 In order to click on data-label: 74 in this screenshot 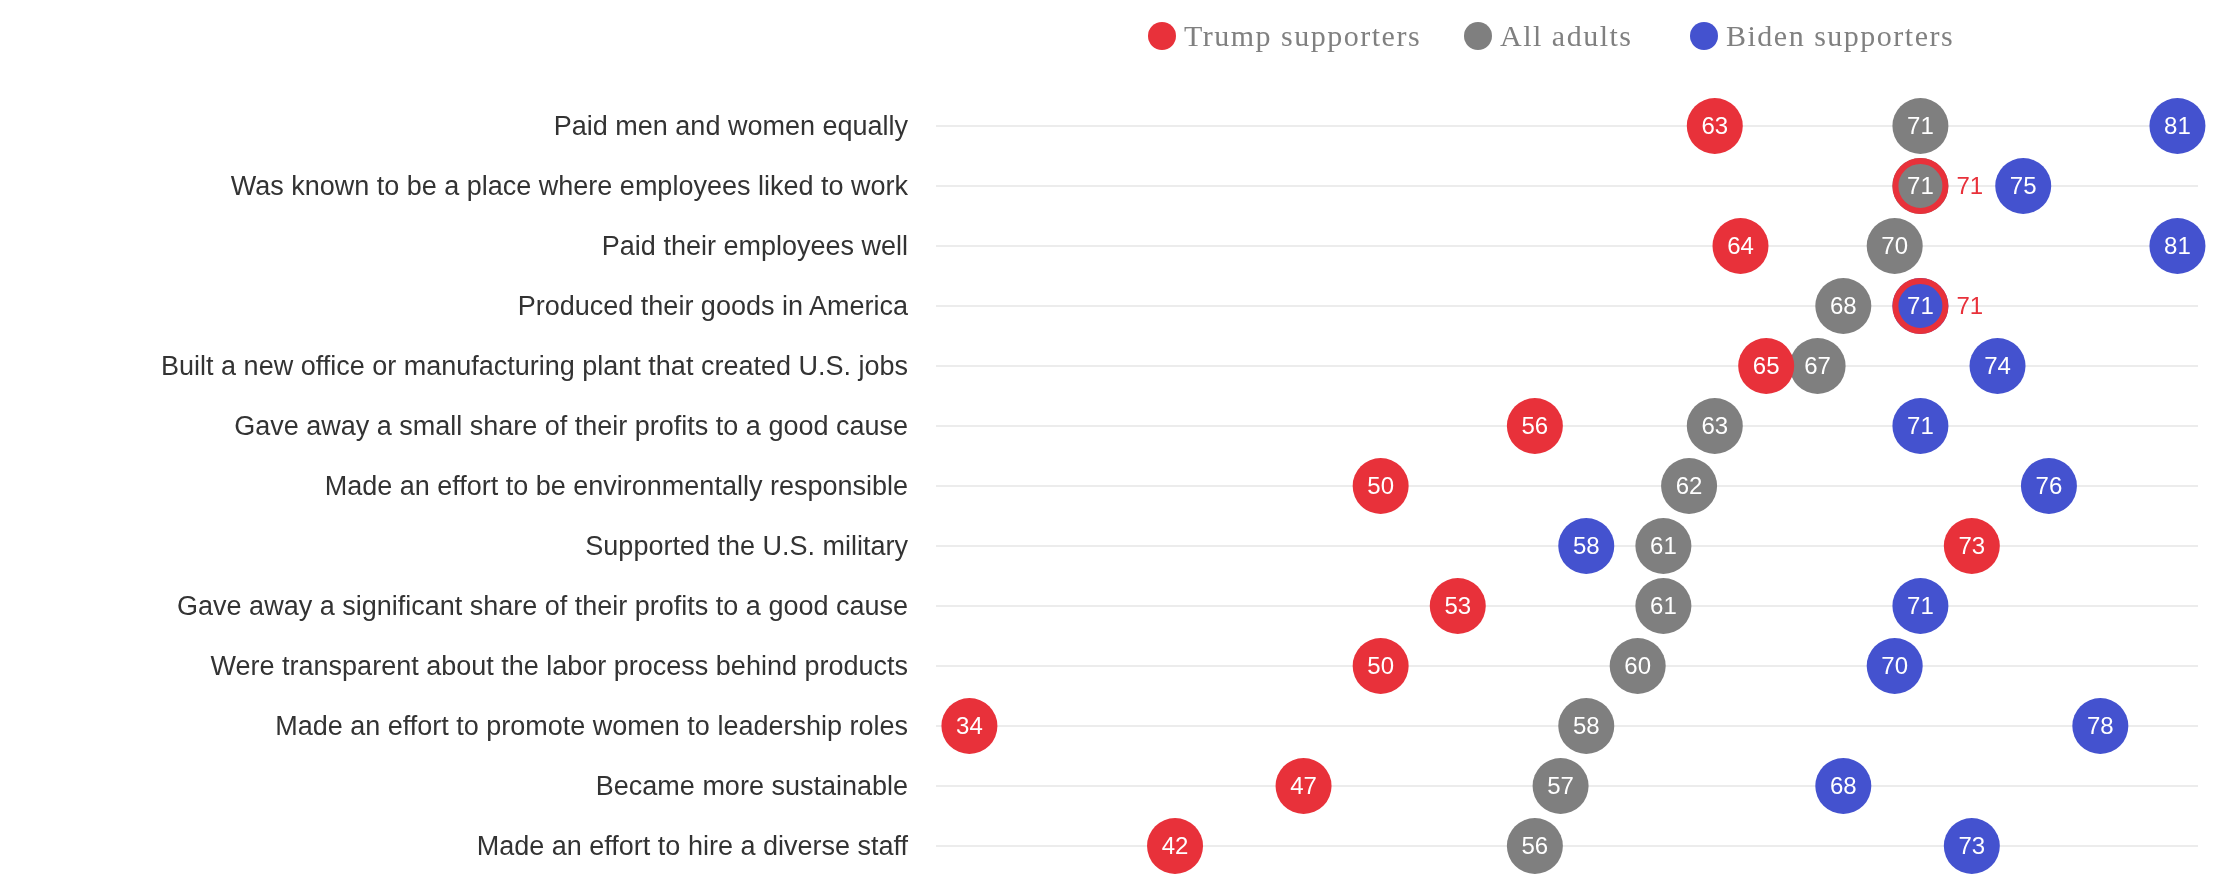, I will do `click(1997, 365)`.